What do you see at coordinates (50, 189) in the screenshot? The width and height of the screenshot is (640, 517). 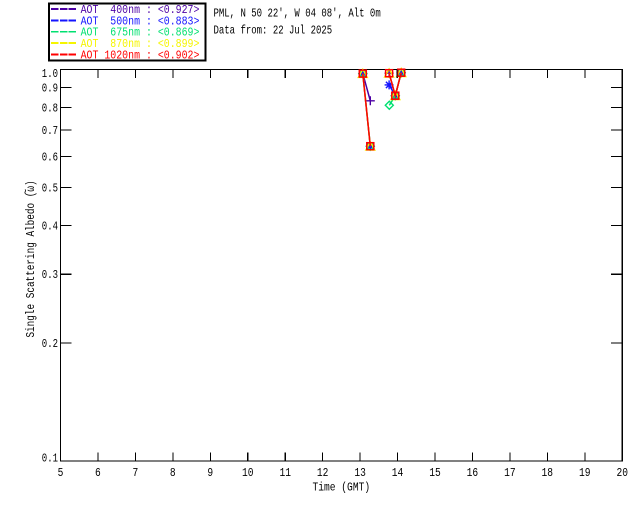 I see `svg-text: 0.5` at bounding box center [50, 189].